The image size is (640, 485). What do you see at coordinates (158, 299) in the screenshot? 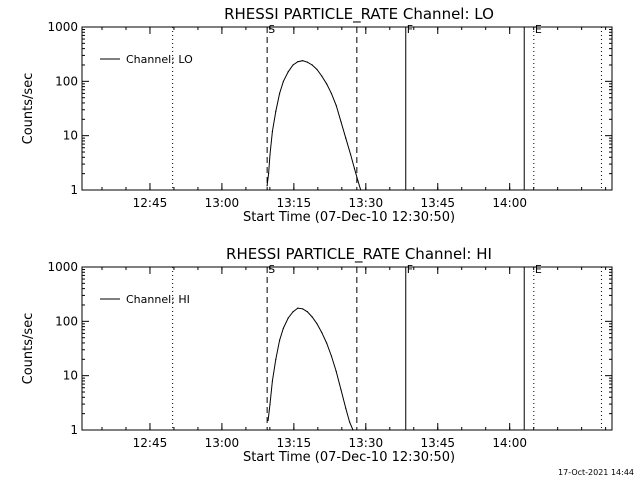
I see `legend-label: Channel: HI` at bounding box center [158, 299].